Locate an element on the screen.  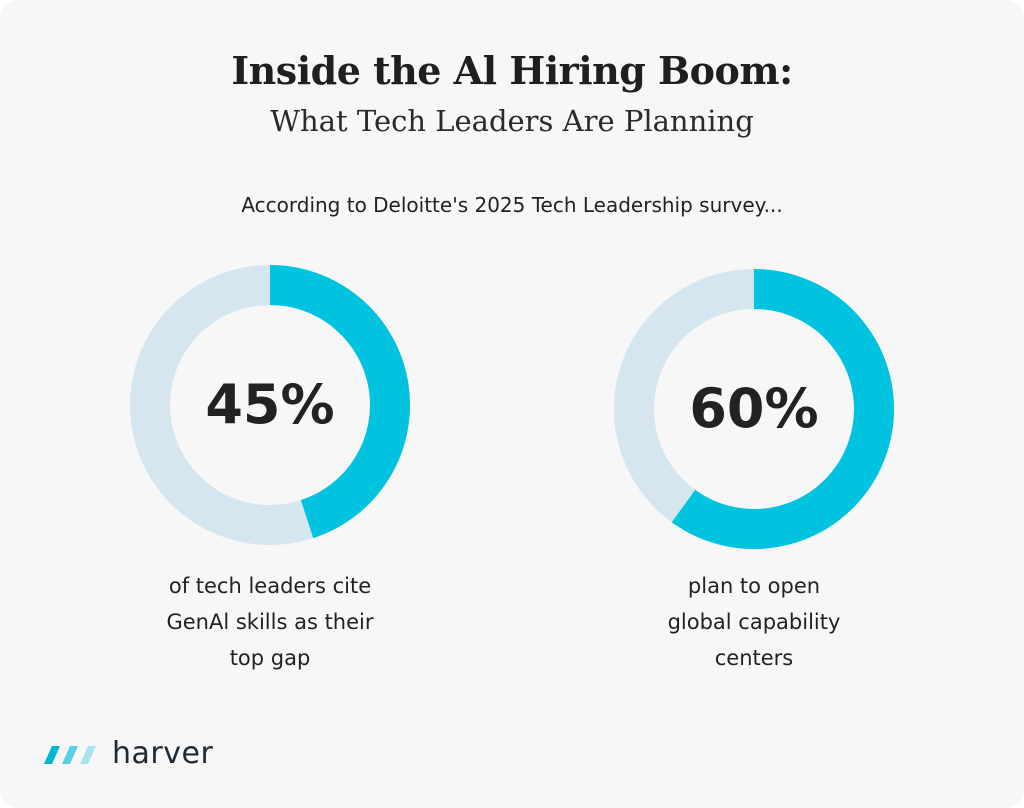
caption-line: plan to open is located at coordinates (754, 586).